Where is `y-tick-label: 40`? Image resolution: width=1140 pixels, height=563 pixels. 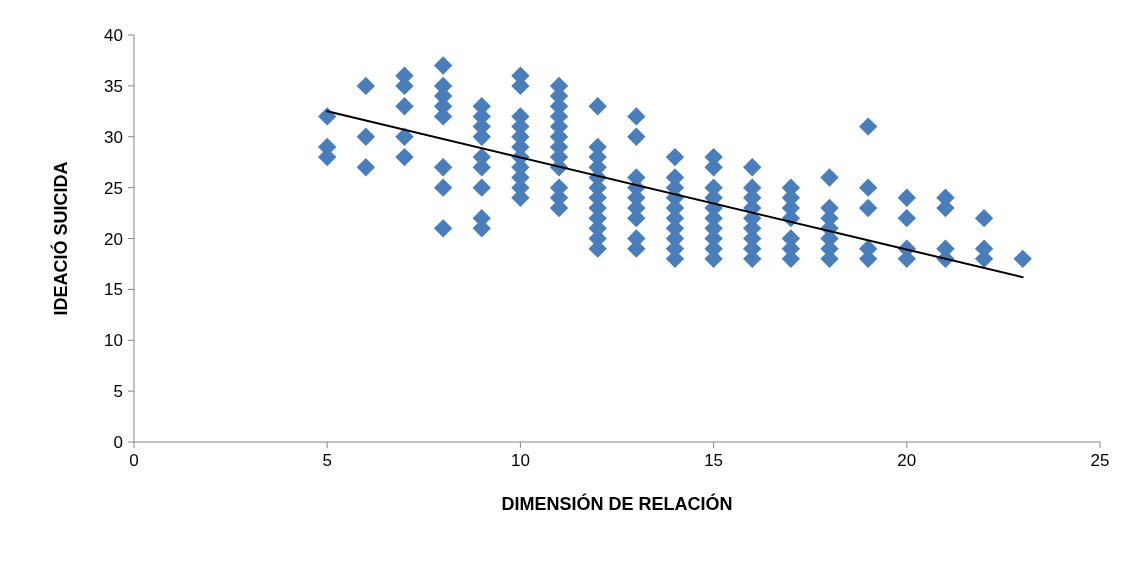
y-tick-label: 40 is located at coordinates (113, 35).